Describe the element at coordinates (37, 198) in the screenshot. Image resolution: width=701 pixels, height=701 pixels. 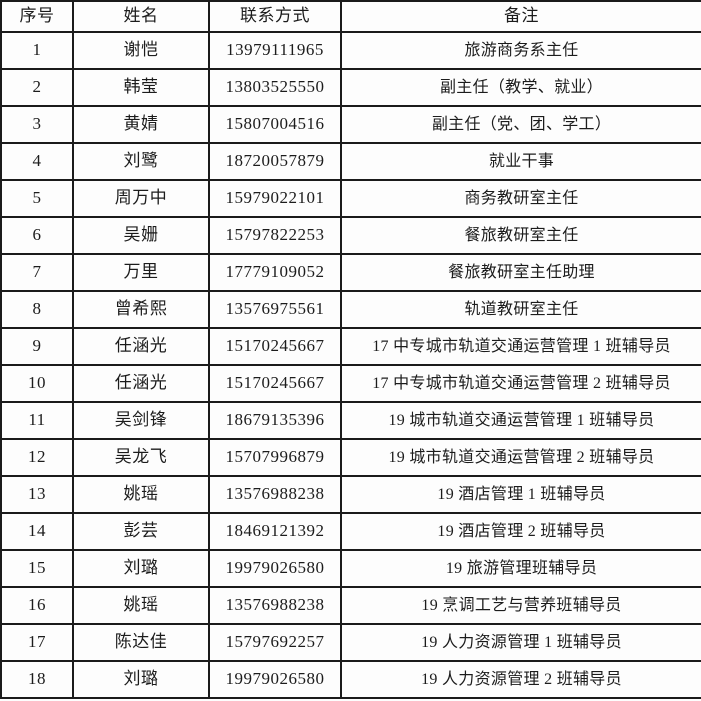
I see `row-number-cell: 5` at that location.